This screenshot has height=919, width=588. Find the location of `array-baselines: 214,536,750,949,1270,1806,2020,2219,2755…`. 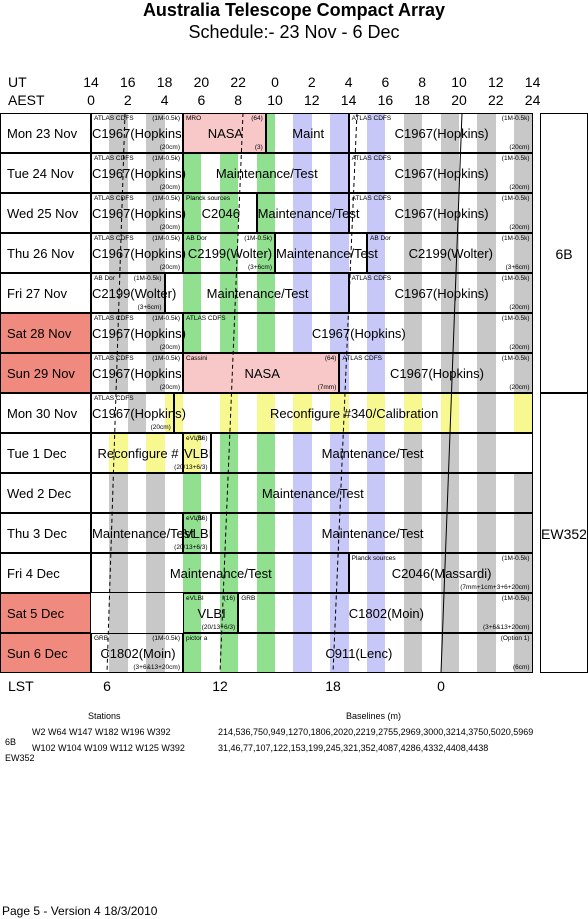

array-baselines: 214,536,750,949,1270,1806,2020,2219,2755… is located at coordinates (376, 732).